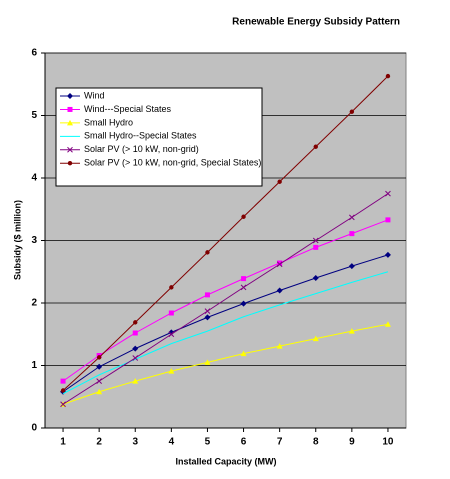  Describe the element at coordinates (34, 428) in the screenshot. I see `y-tick-label: 0` at that location.